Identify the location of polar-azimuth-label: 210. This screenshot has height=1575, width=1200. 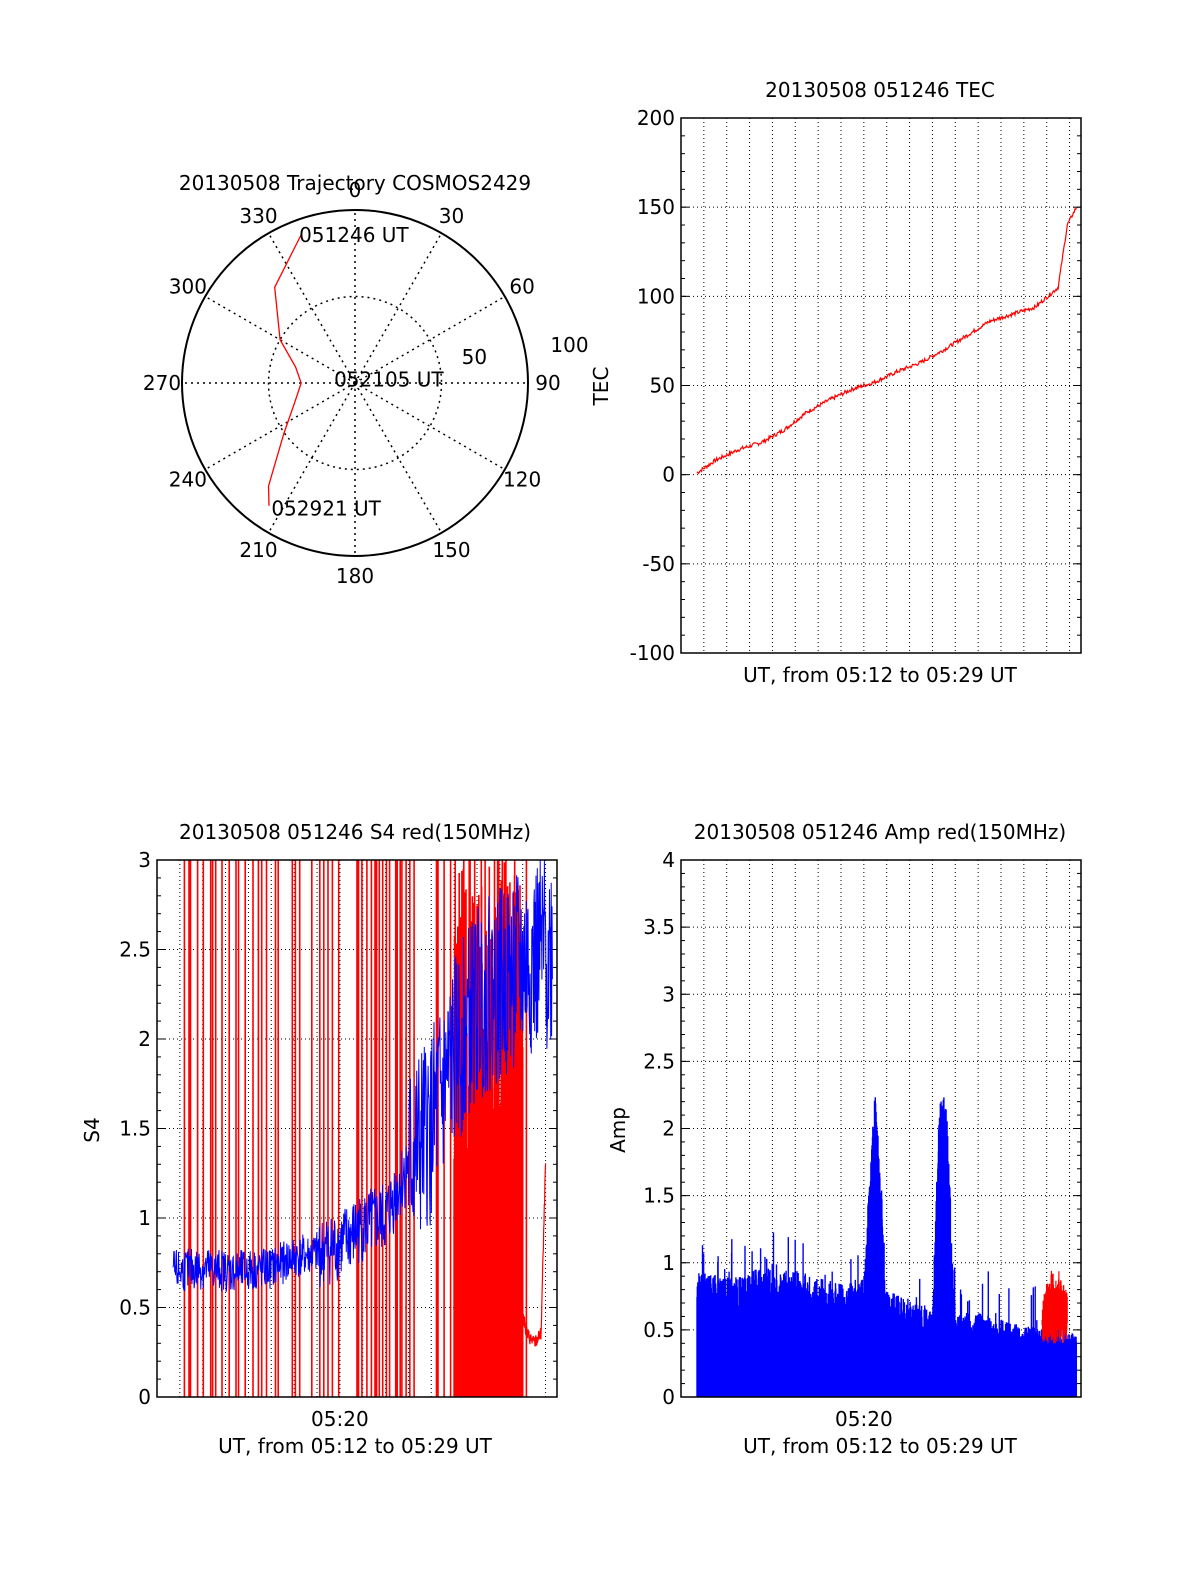
(258, 550).